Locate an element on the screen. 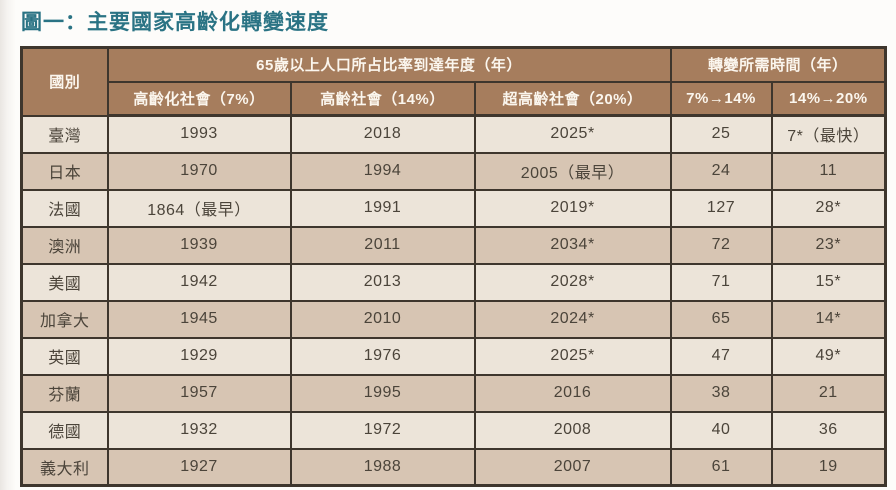 Image resolution: width=896 pixels, height=490 pixels. table-row-taiwan: 臺灣 1993 2018 2025* 25 7*（最快） is located at coordinates (453, 134).